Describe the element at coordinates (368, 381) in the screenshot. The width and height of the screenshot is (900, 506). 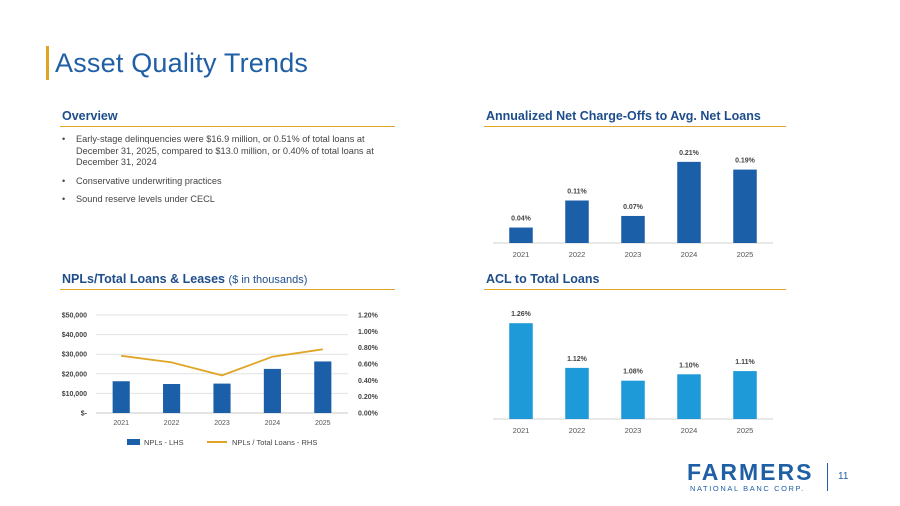
I see `npl-right-tick-label: 0.40%` at that location.